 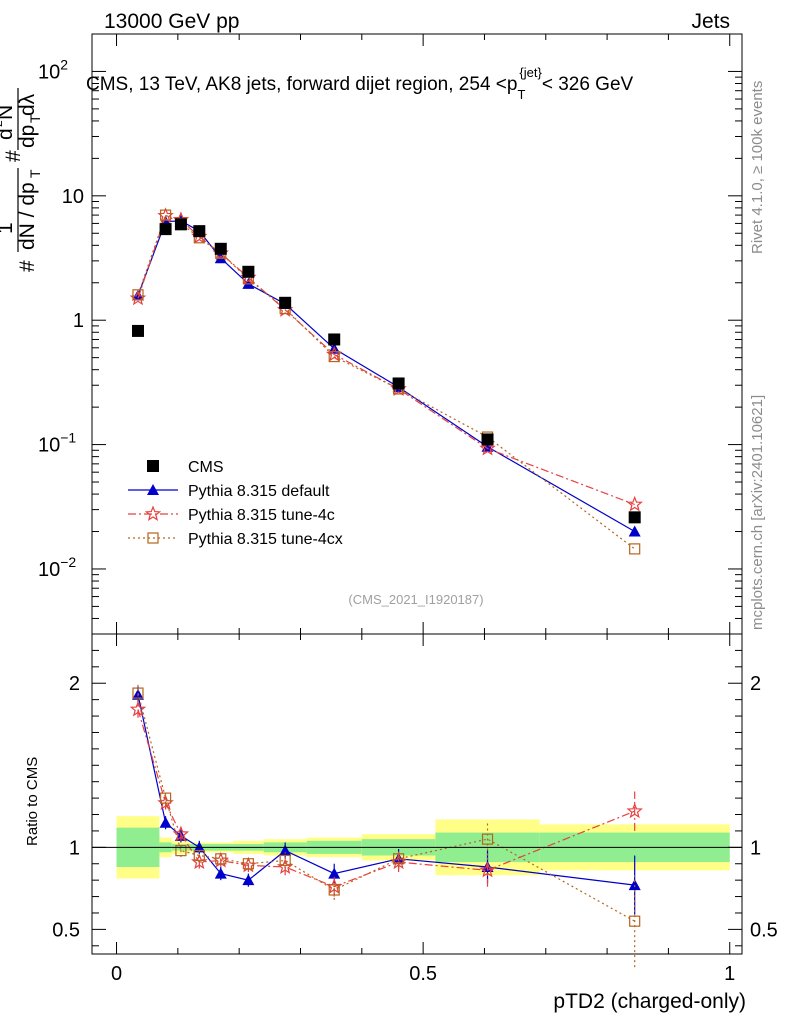 What do you see at coordinates (171, 21) in the screenshot?
I see `energy-label: 13000 GeV pp` at bounding box center [171, 21].